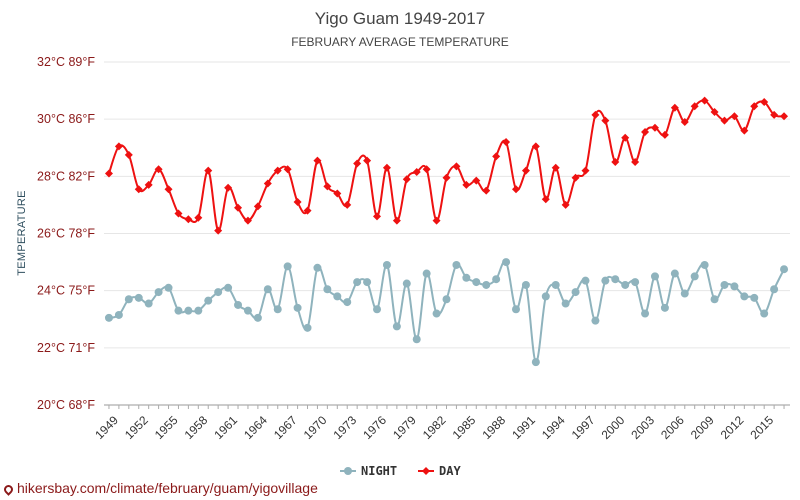 The image size is (800, 500). Describe the element at coordinates (672, 427) in the screenshot. I see `x-tick-label: 2006` at that location.